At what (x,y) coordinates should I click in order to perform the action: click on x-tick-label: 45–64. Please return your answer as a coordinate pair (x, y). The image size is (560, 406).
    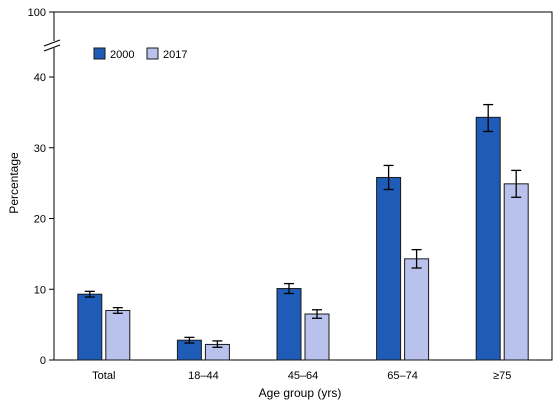
    Looking at the image, I should click on (303, 376).